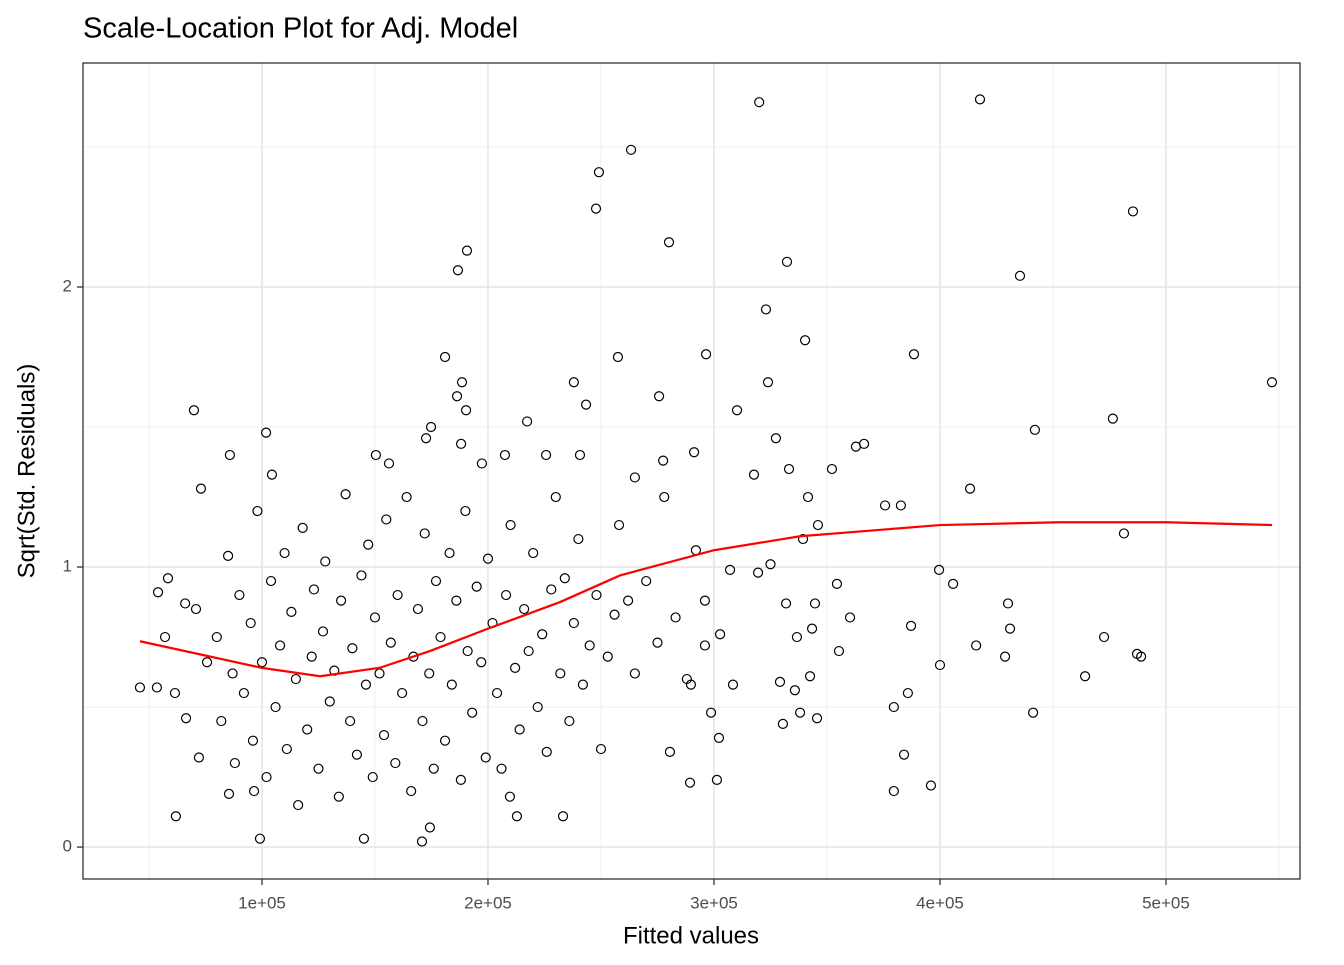 Image resolution: width=1344 pixels, height=965 pixels. I want to click on y-tick-label: 0, so click(67, 846).